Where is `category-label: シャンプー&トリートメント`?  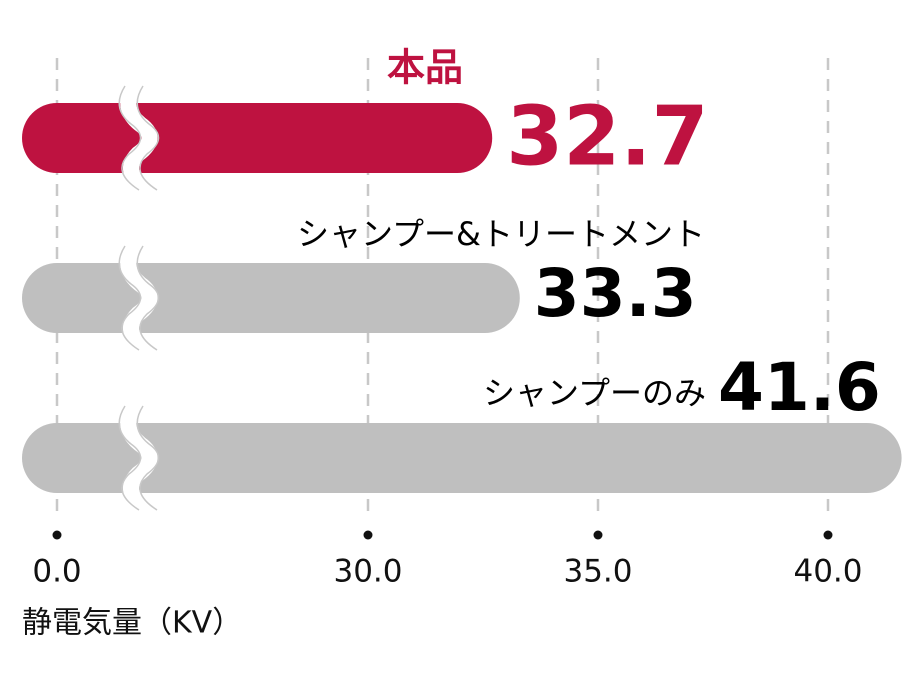
category-label: シャンプー&トリートメント is located at coordinates (501, 234).